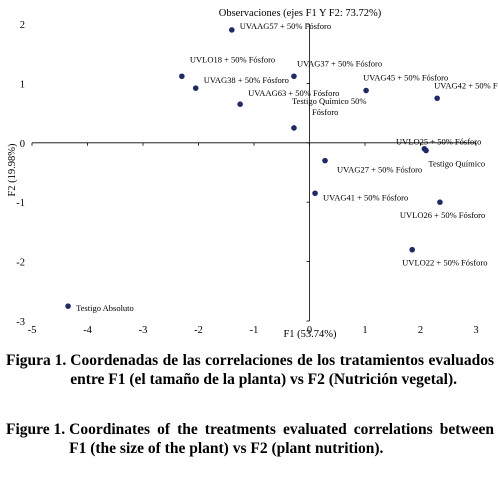  What do you see at coordinates (105, 308) in the screenshot?
I see `point-label: Testigo Absoluto` at bounding box center [105, 308].